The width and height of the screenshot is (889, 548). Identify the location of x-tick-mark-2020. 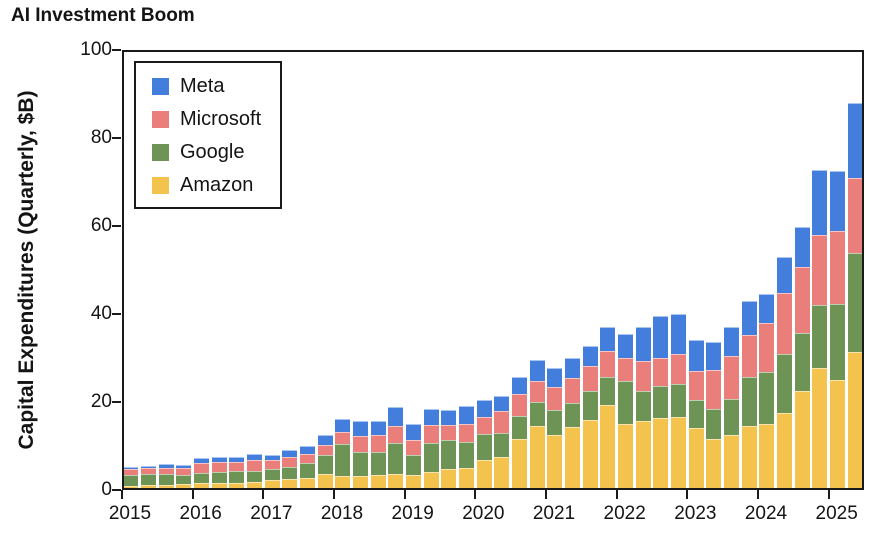
(475, 494).